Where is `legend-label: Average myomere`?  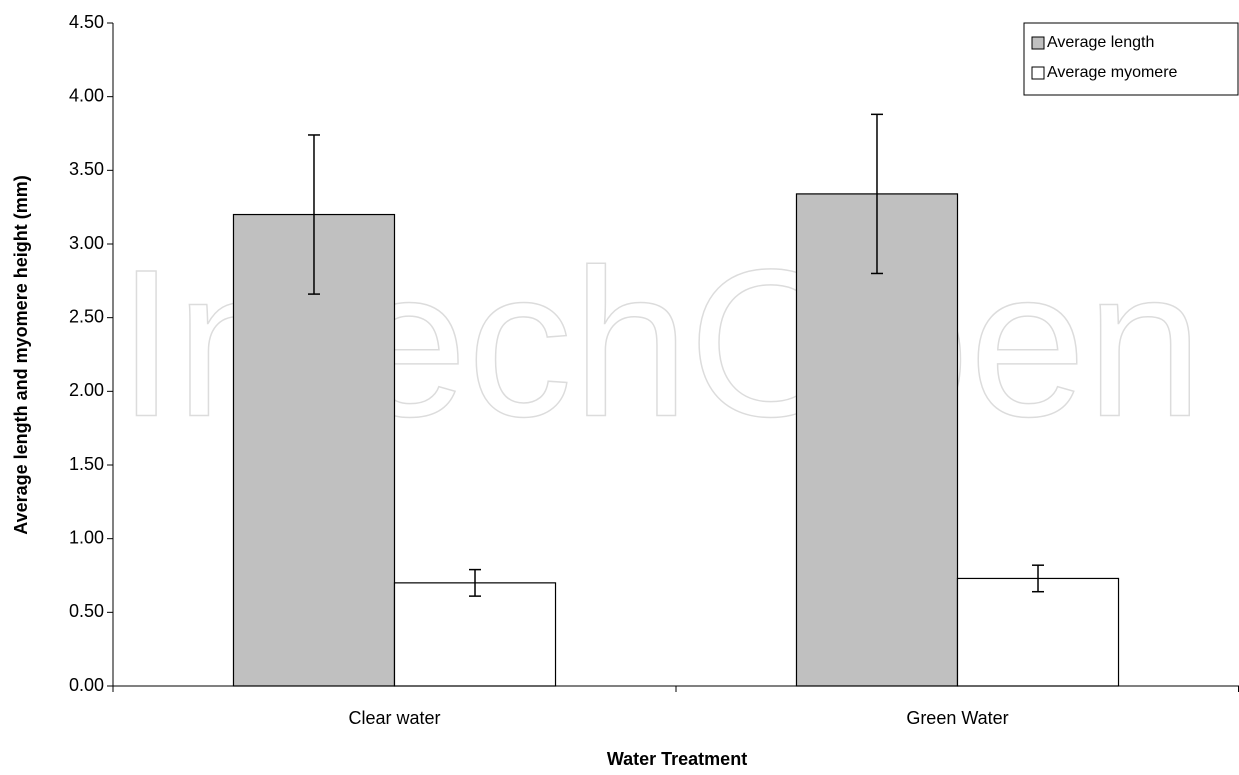 legend-label: Average myomere is located at coordinates (1112, 72).